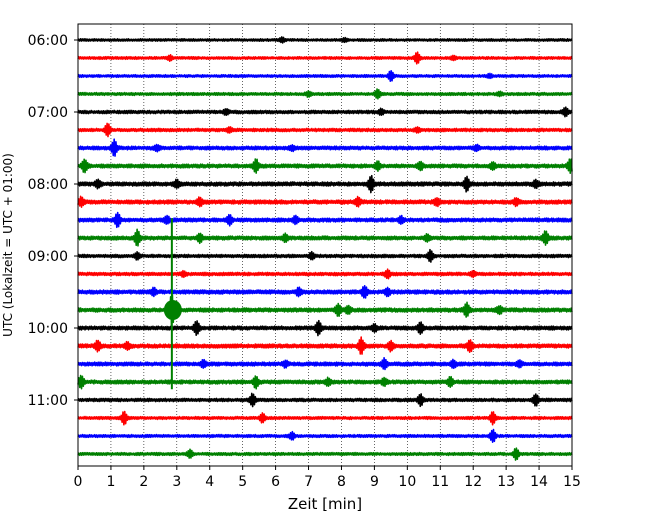 The image size is (650, 520). What do you see at coordinates (407, 482) in the screenshot?
I see `x-tick-label-10: 10` at bounding box center [407, 482].